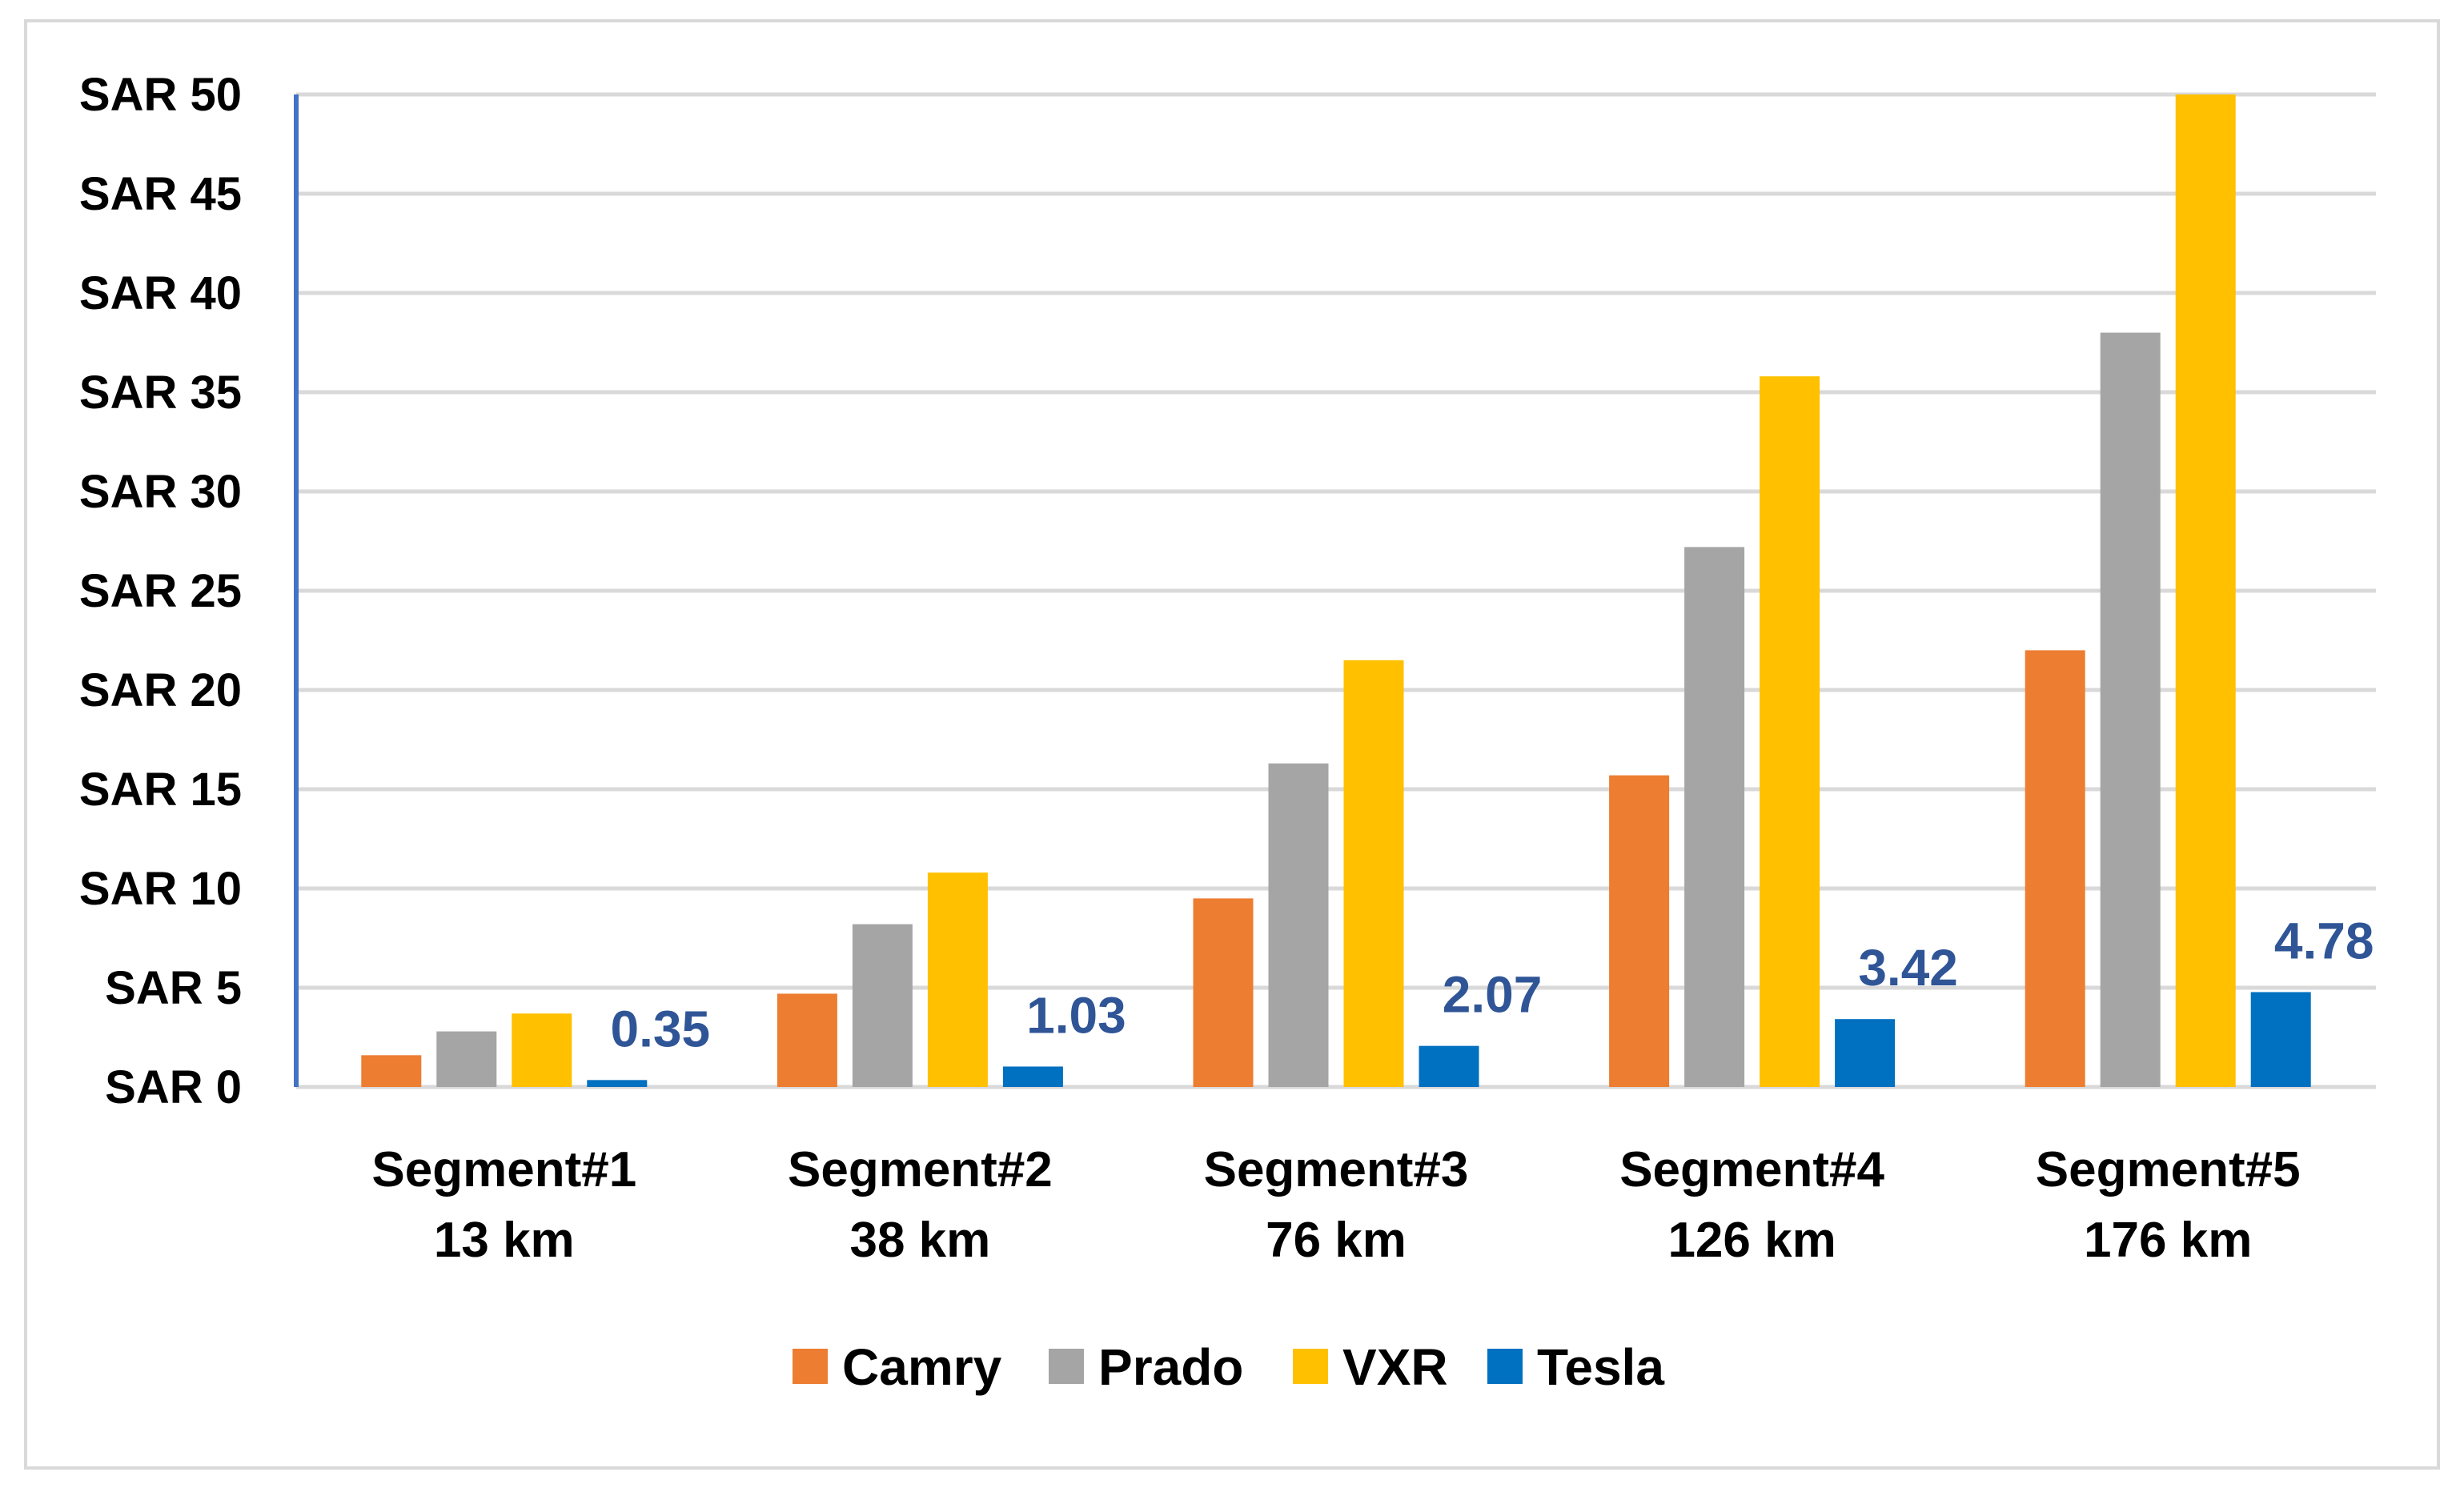 Image resolution: width=2464 pixels, height=1492 pixels. Describe the element at coordinates (160, 492) in the screenshot. I see `y-tick-label: SAR 30` at that location.